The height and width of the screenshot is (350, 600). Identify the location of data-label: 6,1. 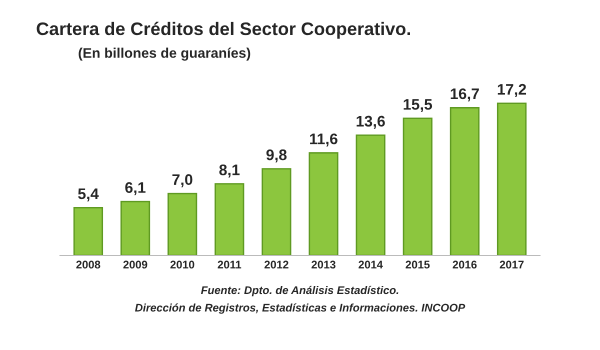
(135, 189).